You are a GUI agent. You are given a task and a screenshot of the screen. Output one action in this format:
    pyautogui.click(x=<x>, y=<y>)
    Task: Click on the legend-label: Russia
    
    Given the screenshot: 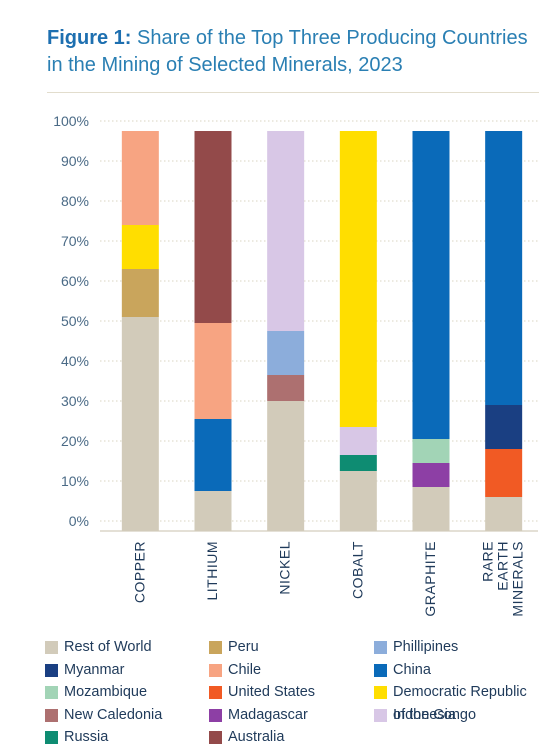 What is the action you would take?
    pyautogui.click(x=86, y=737)
    